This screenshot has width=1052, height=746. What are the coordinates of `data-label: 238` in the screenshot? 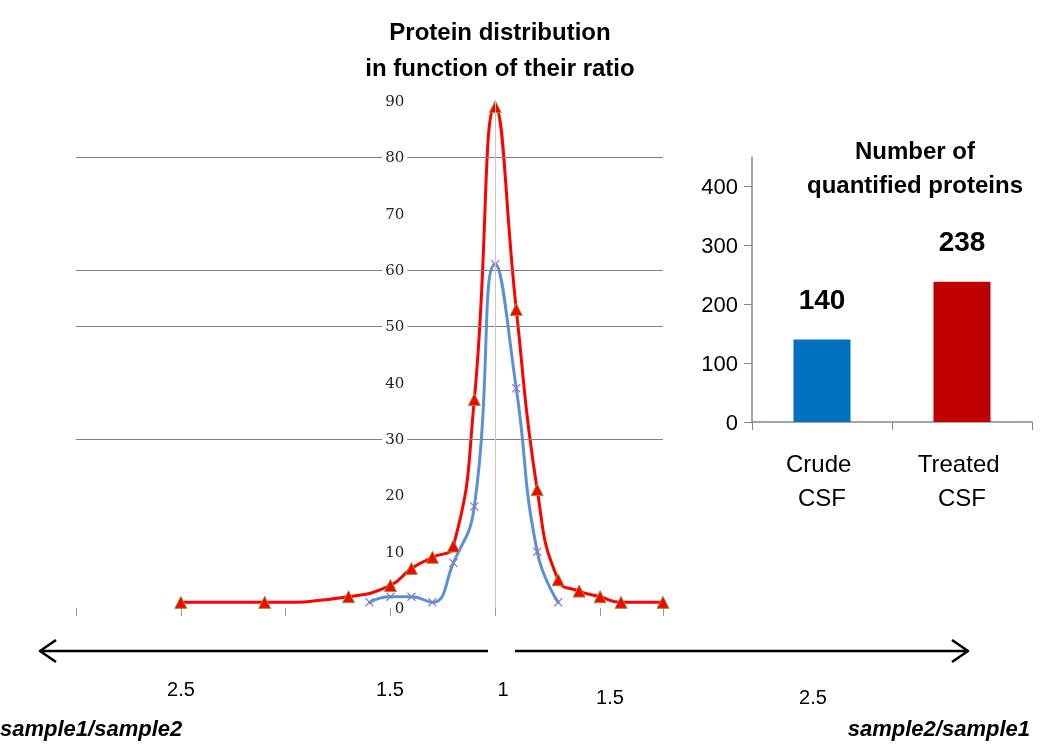 It's located at (962, 242).